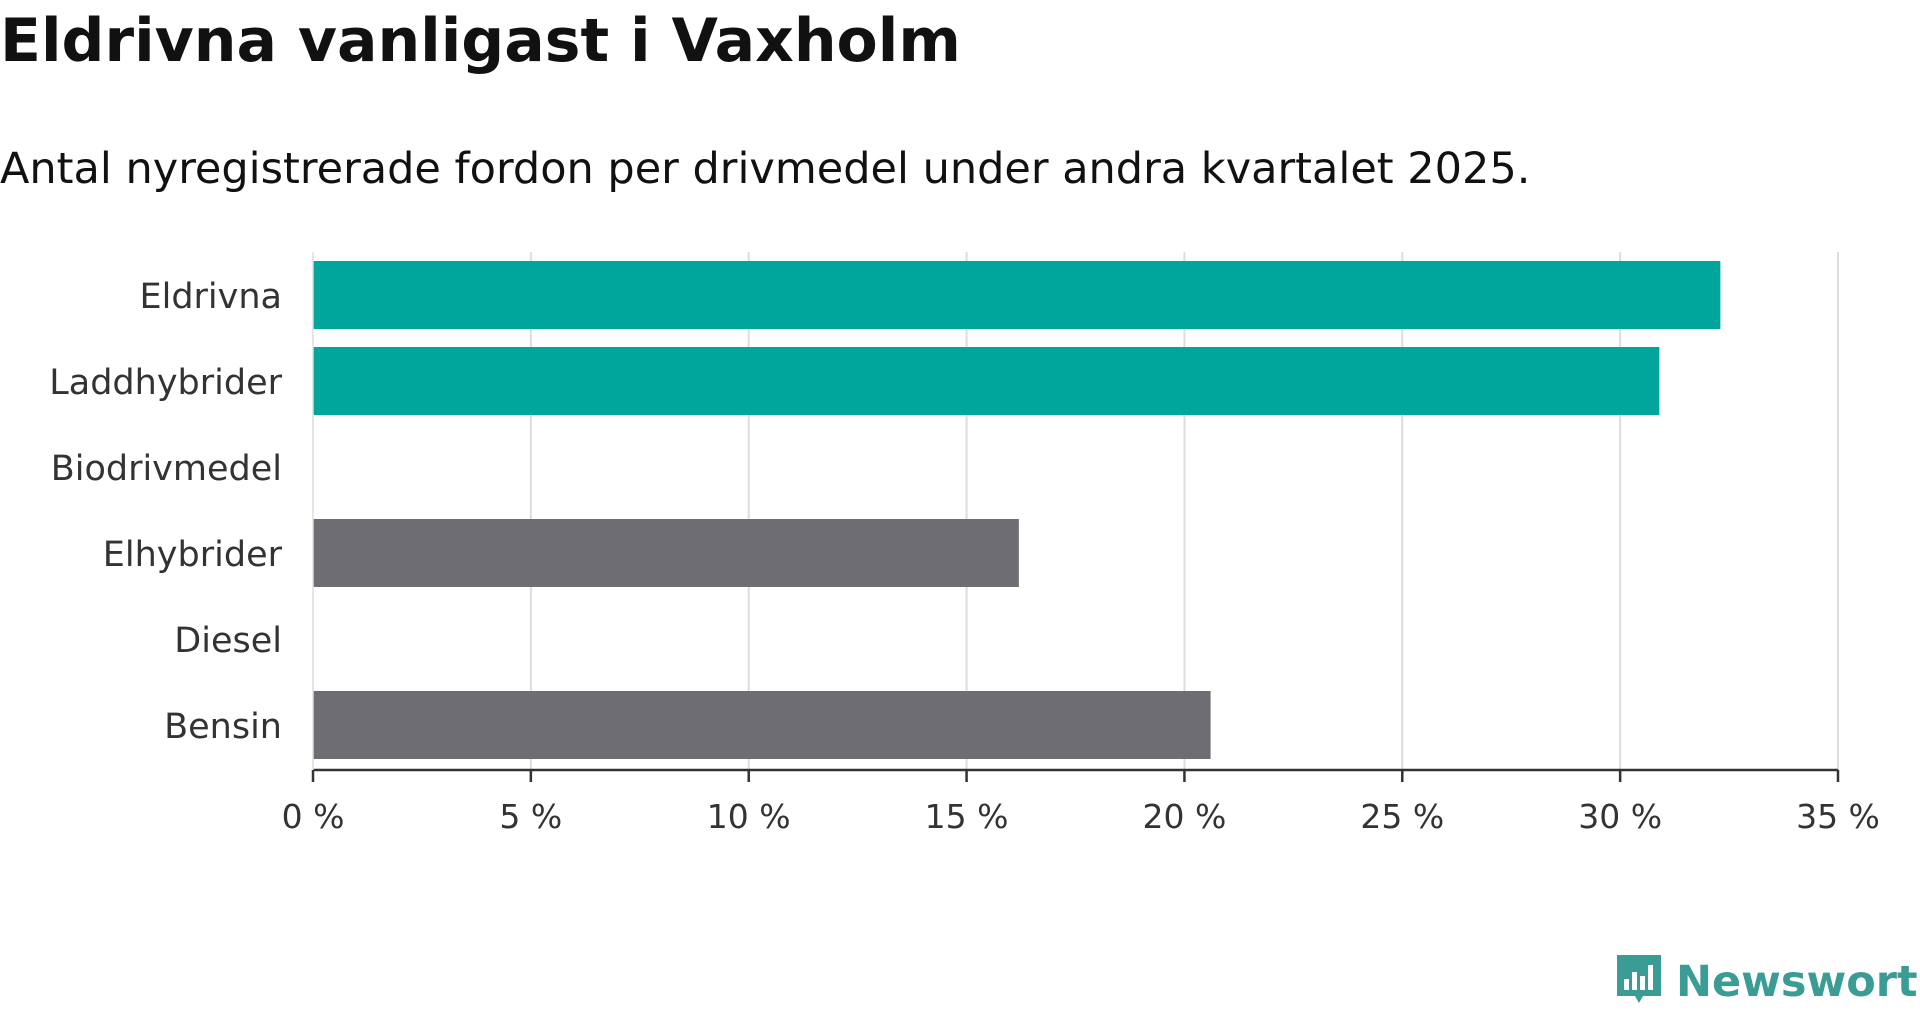  I want to click on category-label: Elhybrider, so click(193, 555).